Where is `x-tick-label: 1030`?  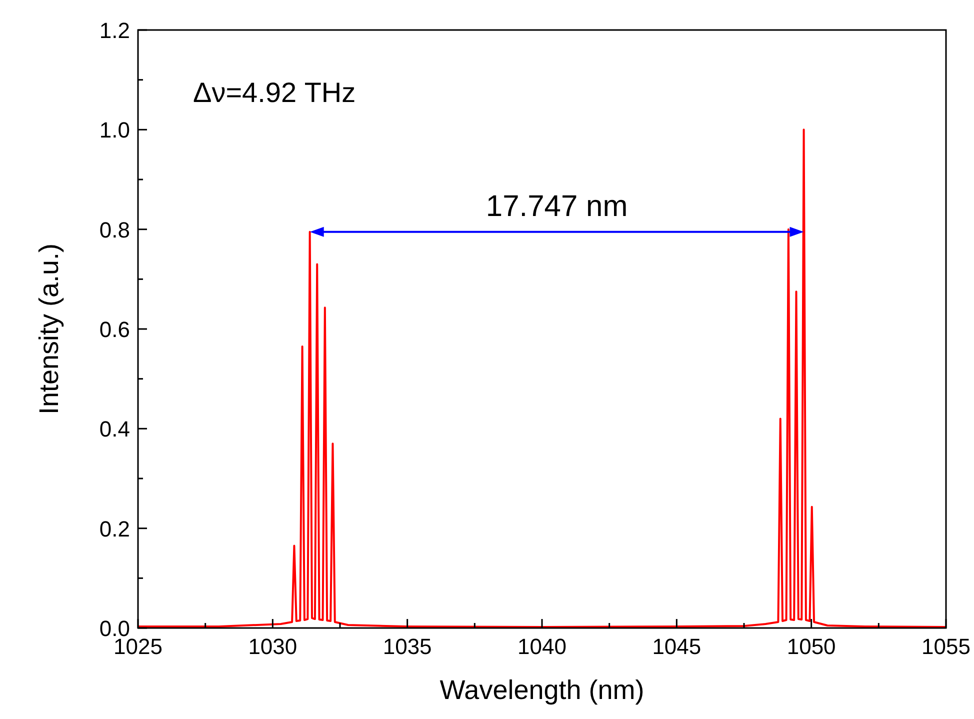 x-tick-label: 1030 is located at coordinates (273, 646).